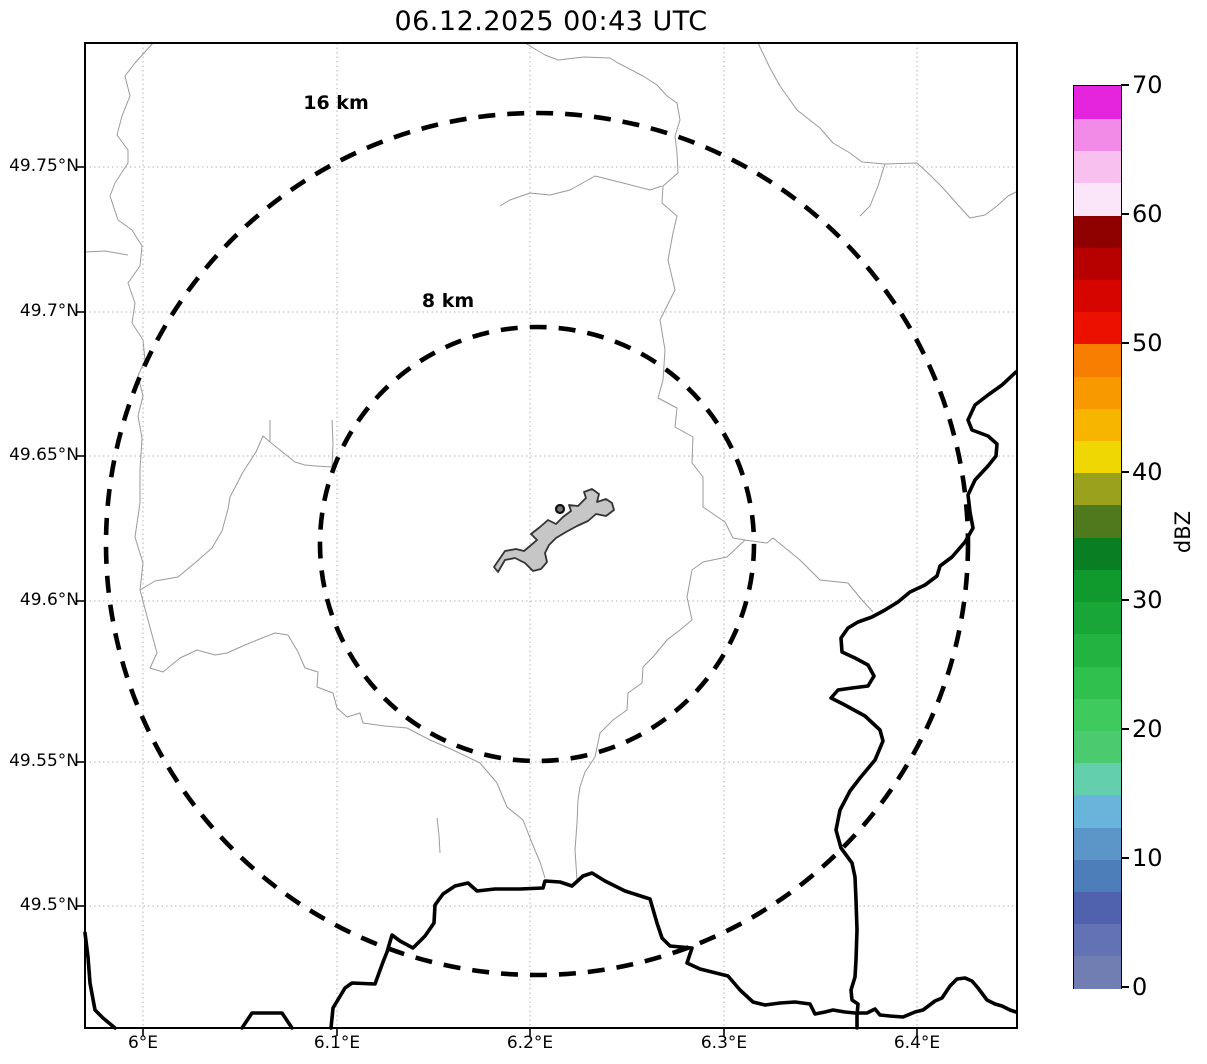  Describe the element at coordinates (1140, 987) in the screenshot. I see `colorbar-tick-label: 0` at that location.